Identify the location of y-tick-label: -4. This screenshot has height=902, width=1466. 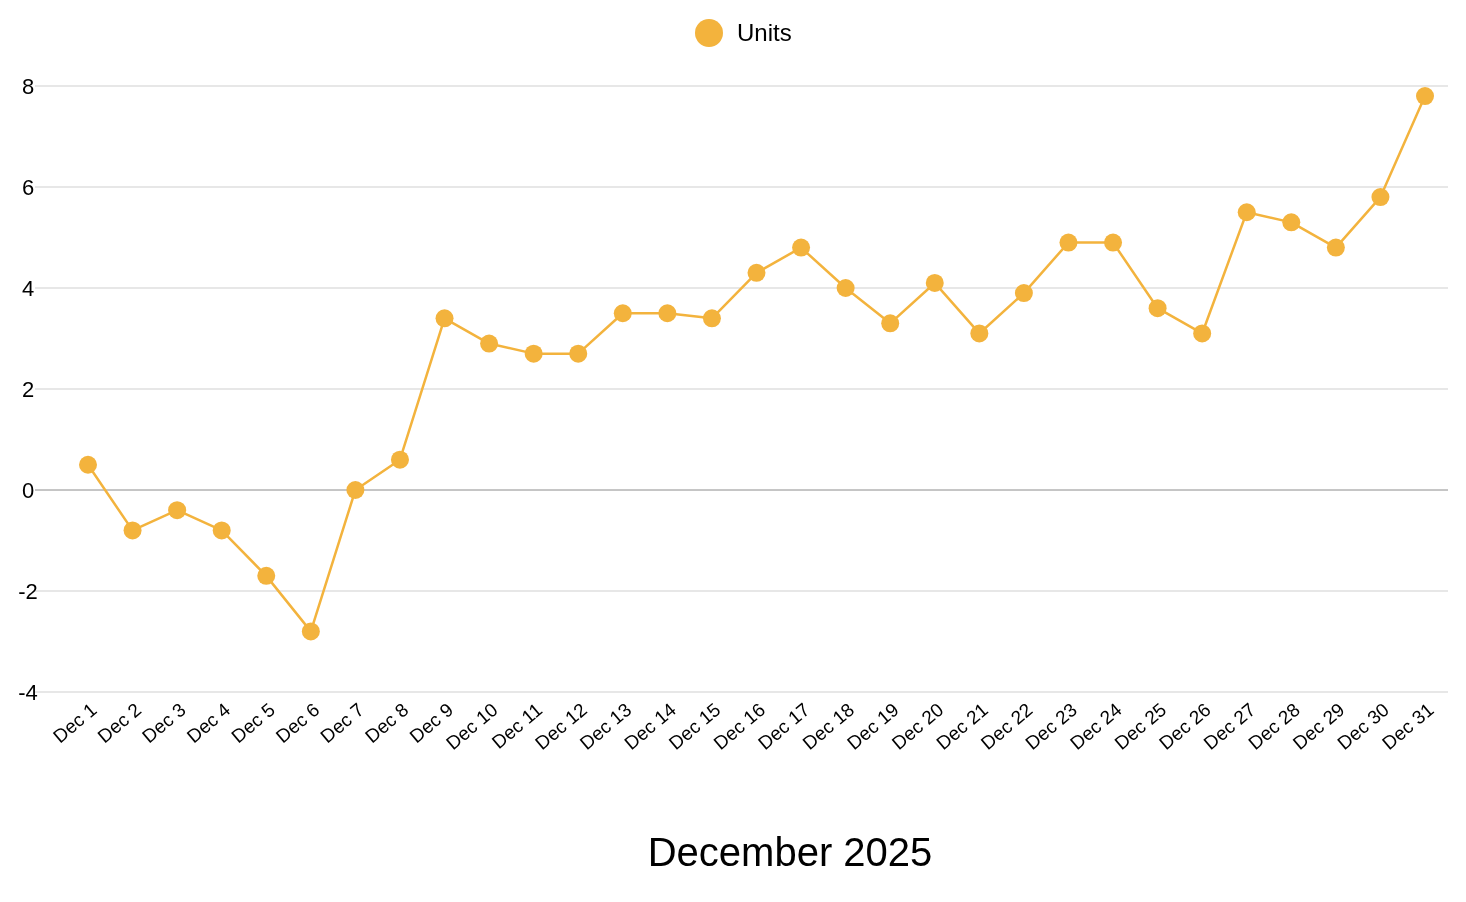
(28, 692).